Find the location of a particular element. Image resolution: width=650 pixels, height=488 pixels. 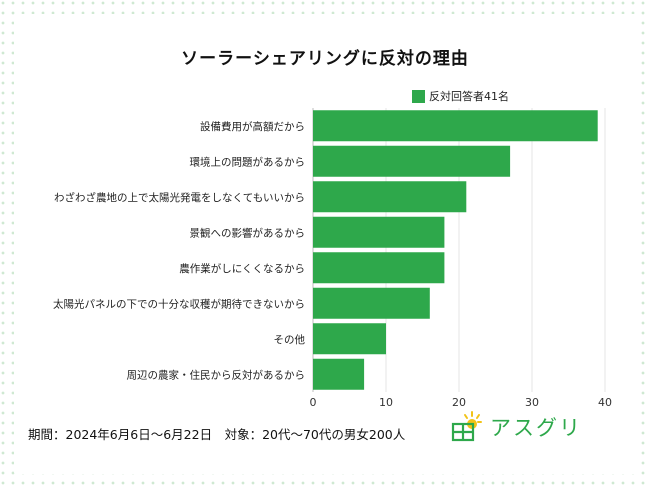

field-sun-icon is located at coordinates (466, 426).